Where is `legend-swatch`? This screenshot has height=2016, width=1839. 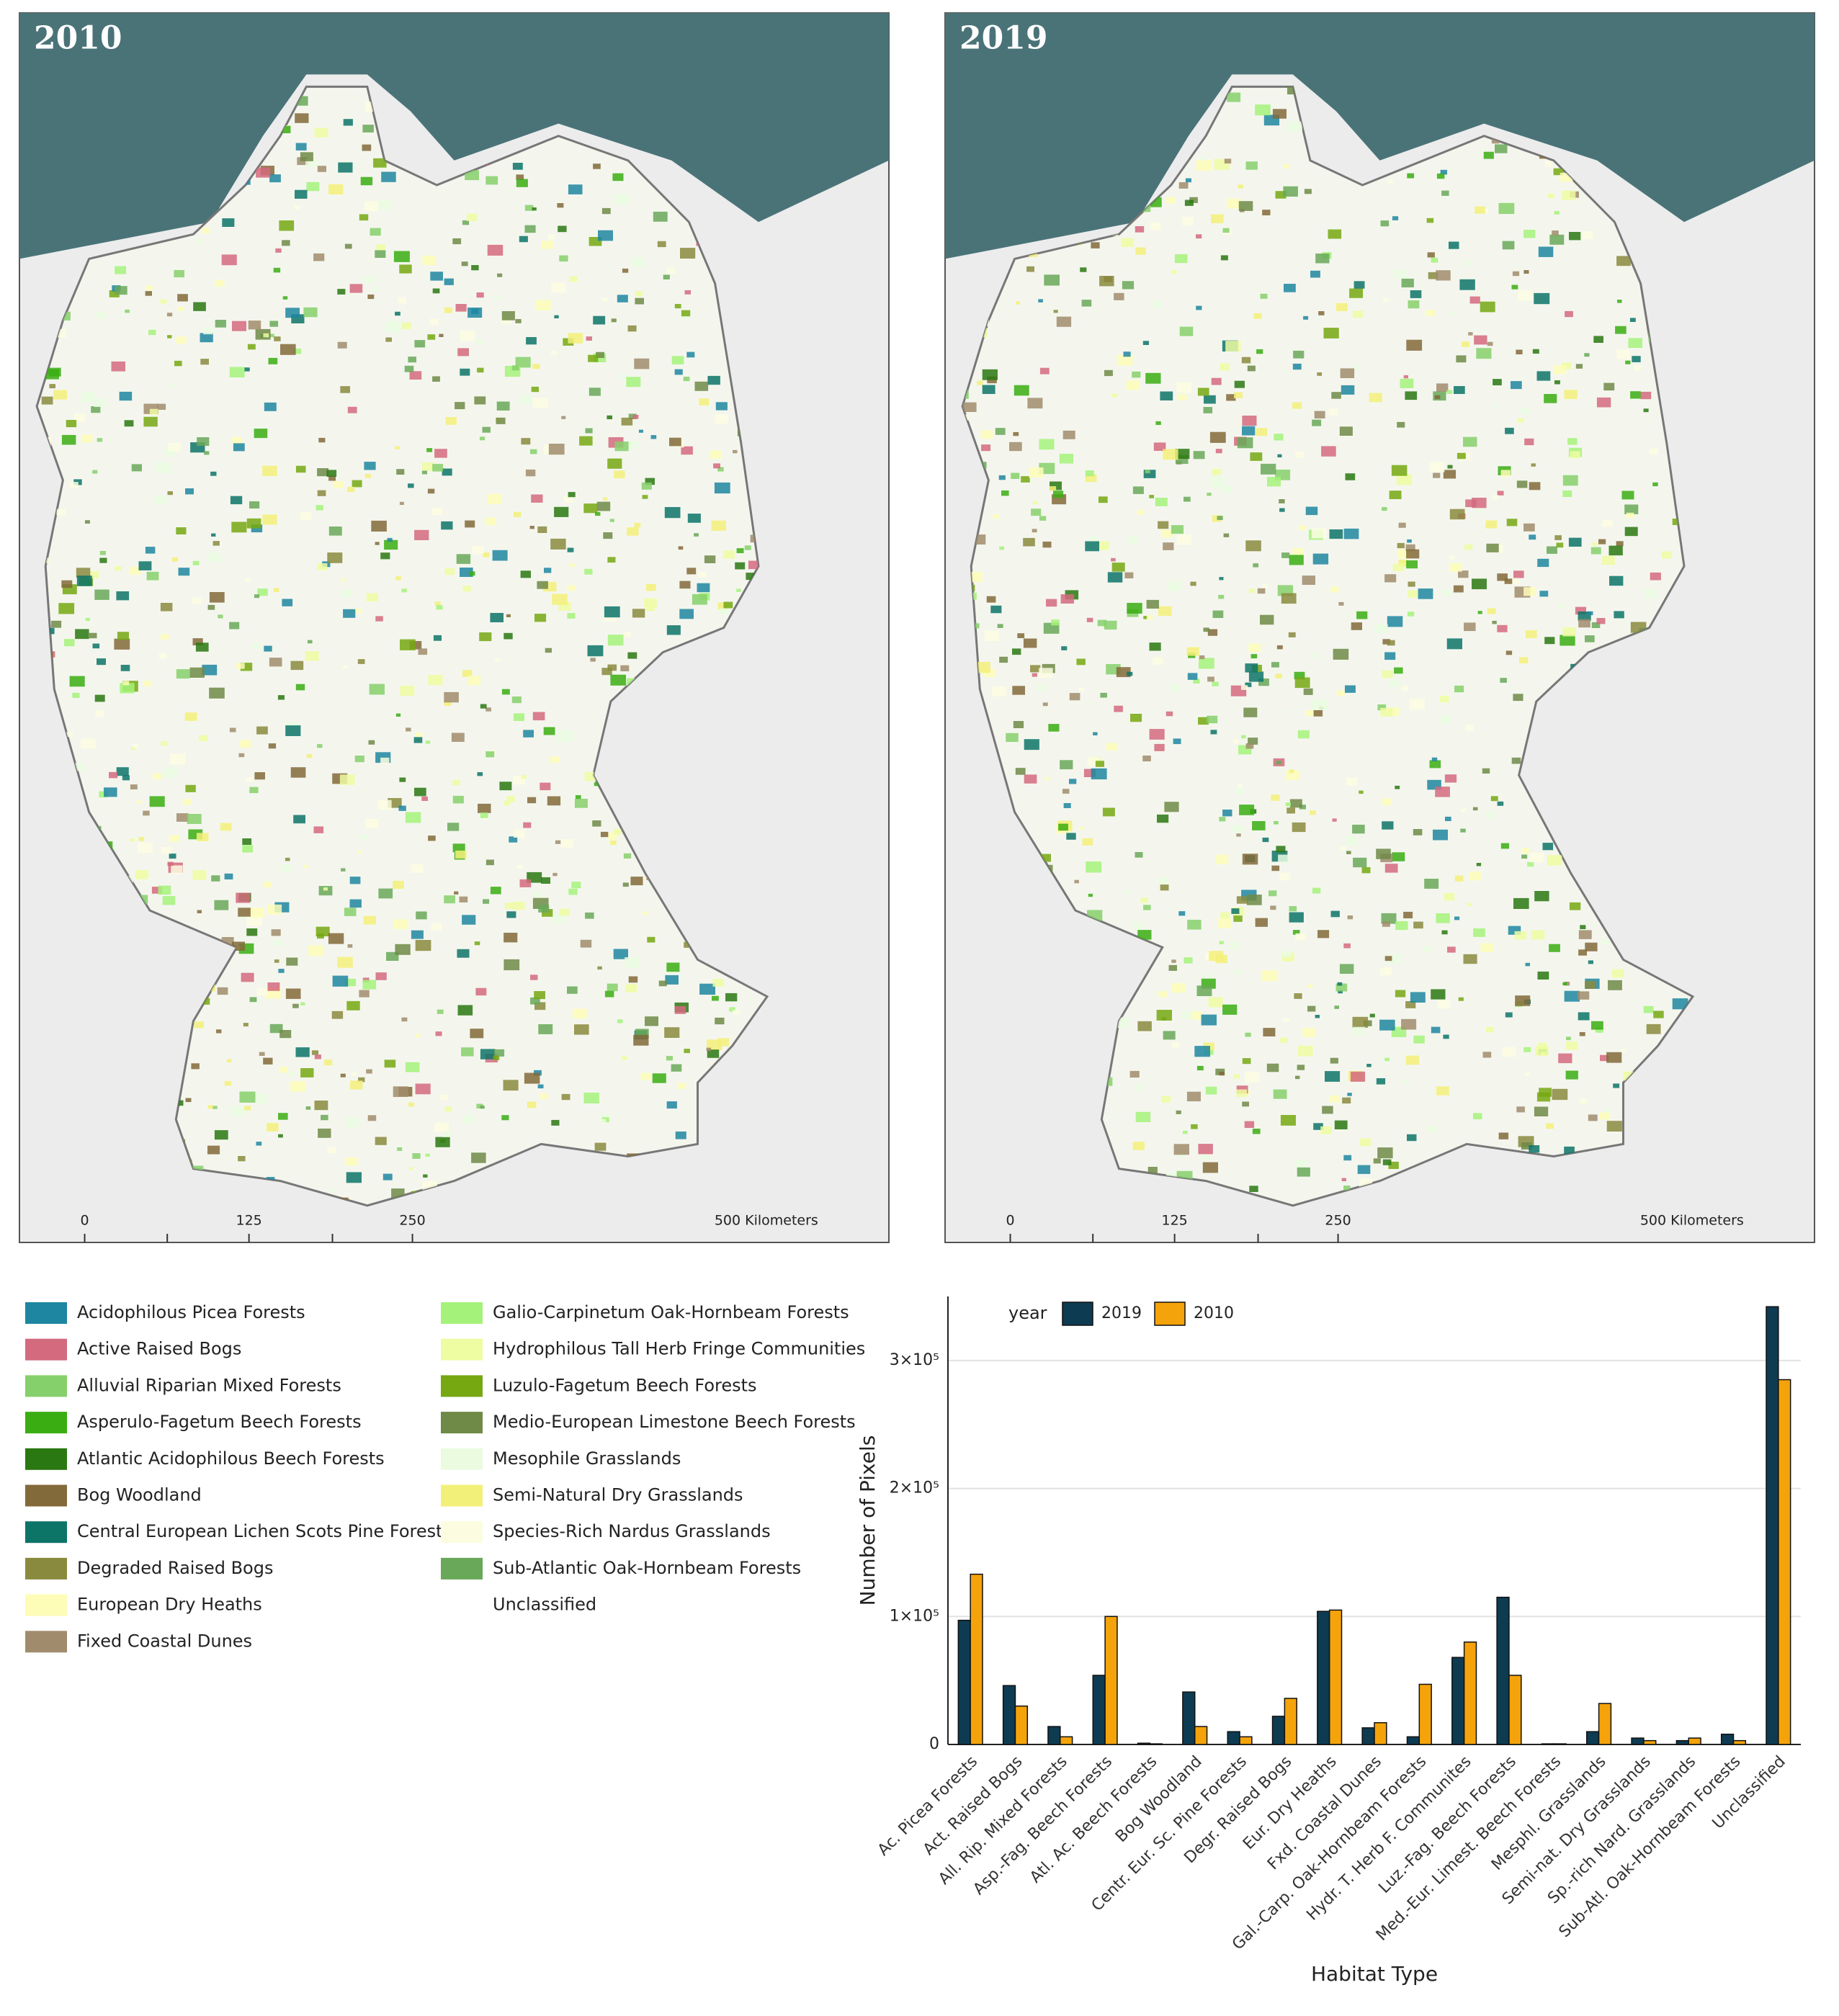
legend-swatch is located at coordinates (1170, 1314).